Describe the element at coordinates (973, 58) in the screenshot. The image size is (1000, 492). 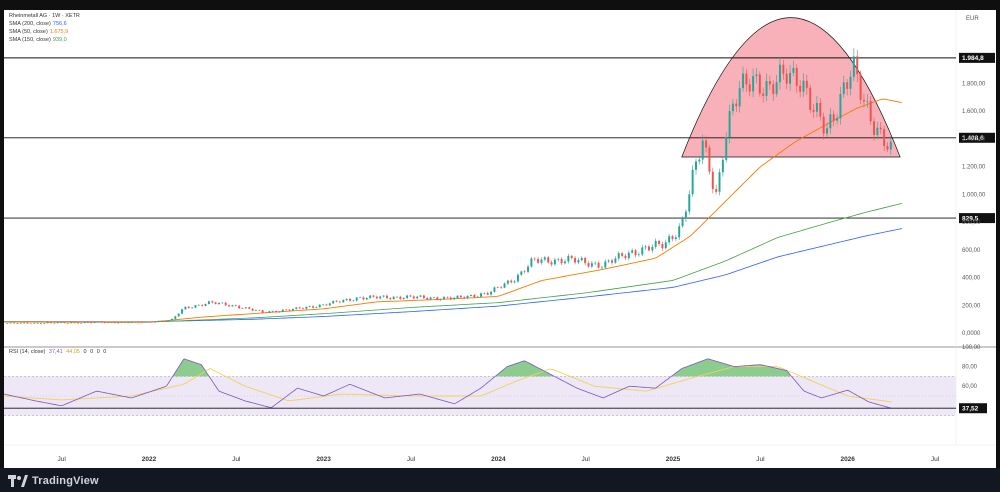
I see `level-price-label: 1.984,8` at that location.